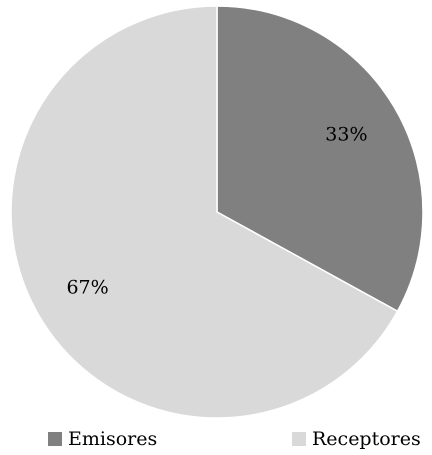 The height and width of the screenshot is (455, 432). I want to click on legend-item-emisores: Emisores, so click(102, 439).